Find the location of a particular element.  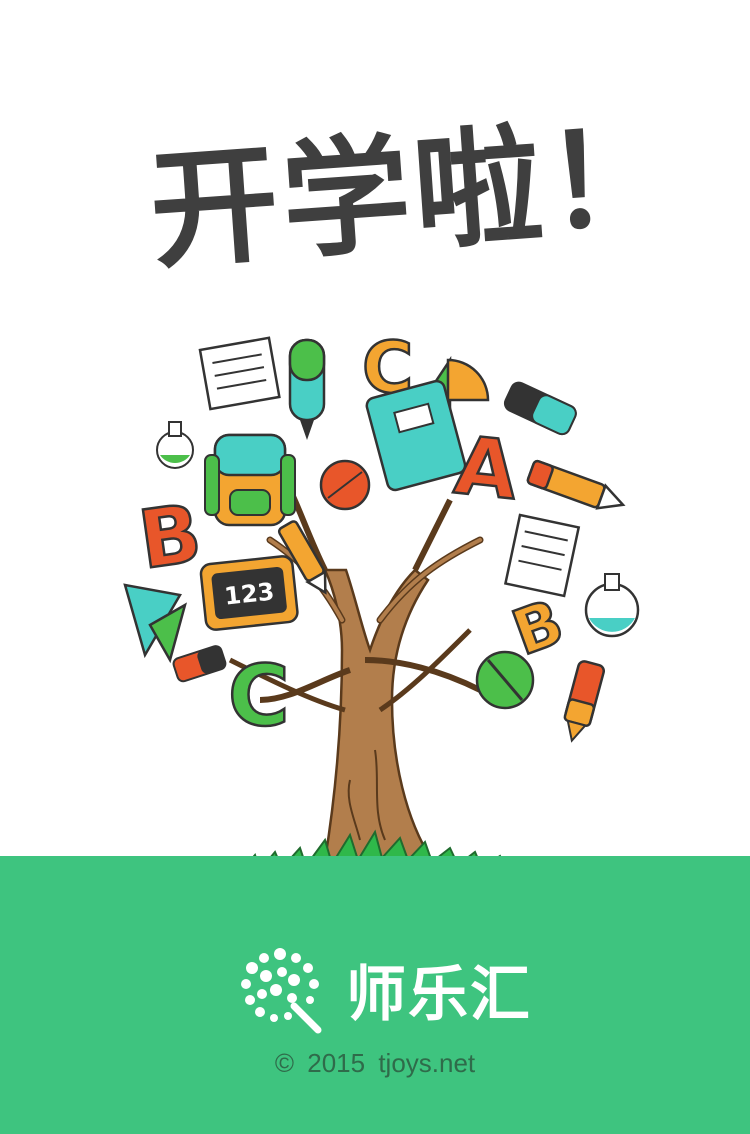

brand-logo: 师乐汇 is located at coordinates (384, 989).